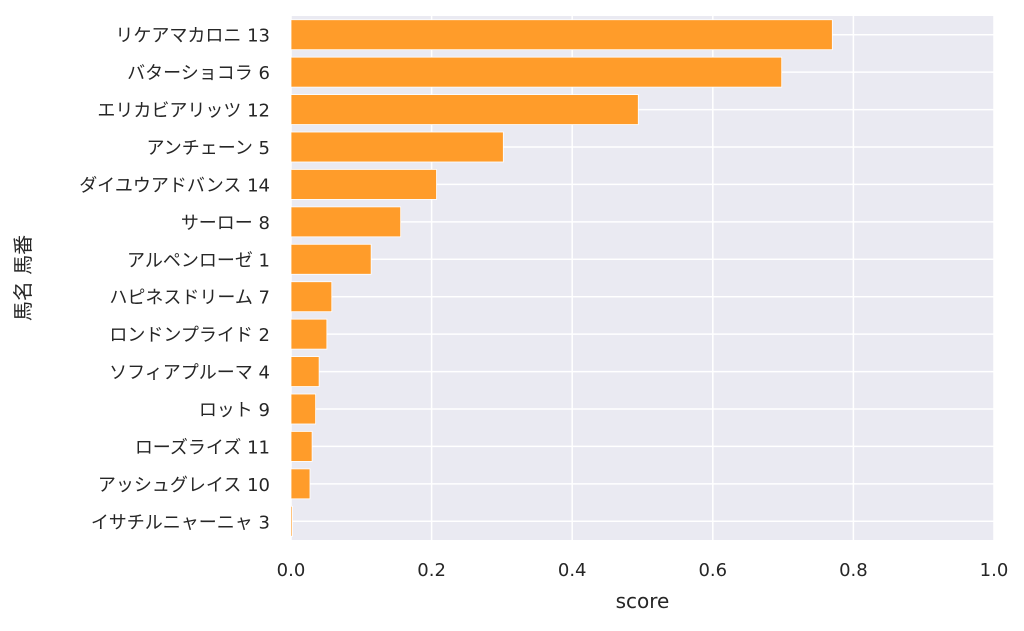  What do you see at coordinates (180, 522) in the screenshot?
I see `y-tick-label: イサチルニャーニャ 3` at bounding box center [180, 522].